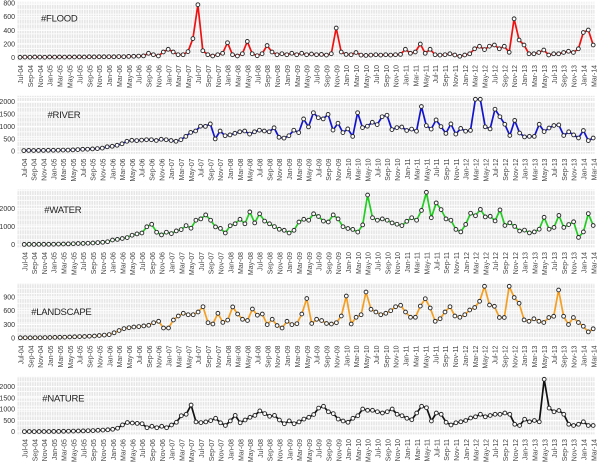 The image size is (600, 469). What do you see at coordinates (9, 325) in the screenshot?
I see `svg-text: 300` at bounding box center [9, 325].